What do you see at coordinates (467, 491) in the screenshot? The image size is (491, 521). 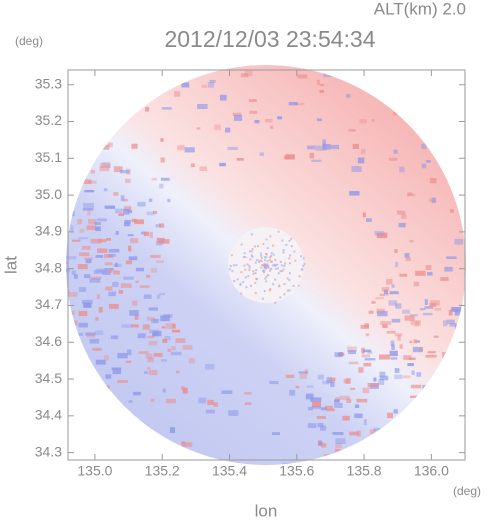 I see `x-unit: (deg)` at bounding box center [467, 491].